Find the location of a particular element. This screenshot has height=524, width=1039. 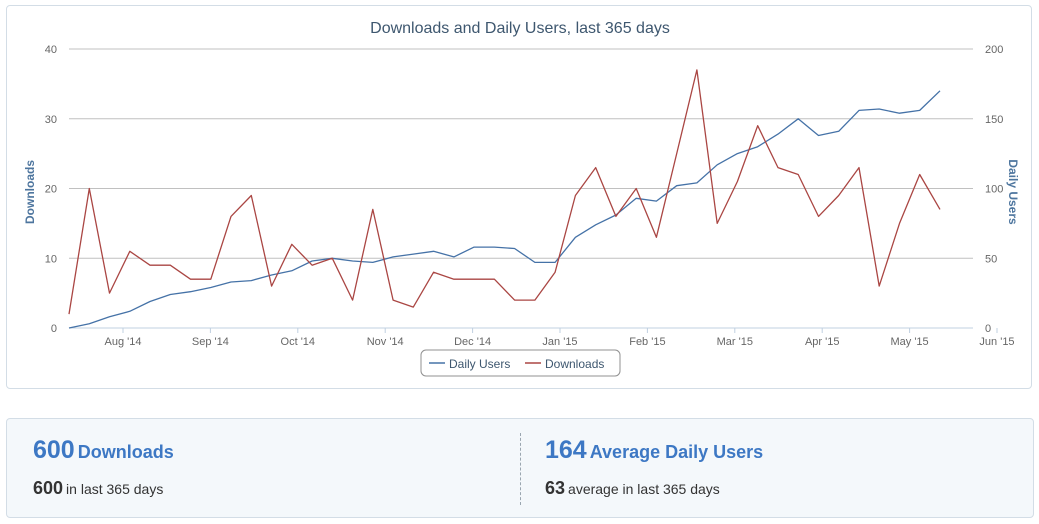

y-tick-label-right: 150 is located at coordinates (994, 120).